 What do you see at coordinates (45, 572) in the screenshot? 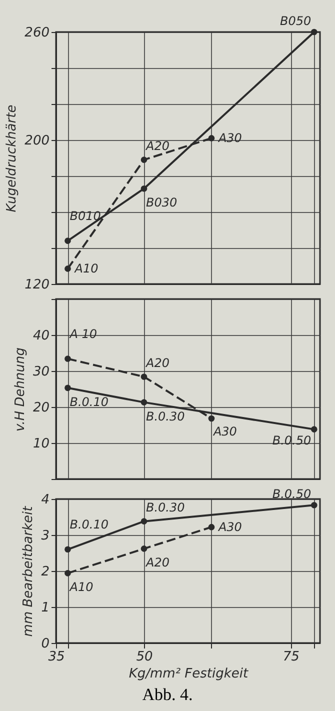
I see `y-tick-label: 2` at bounding box center [45, 572].